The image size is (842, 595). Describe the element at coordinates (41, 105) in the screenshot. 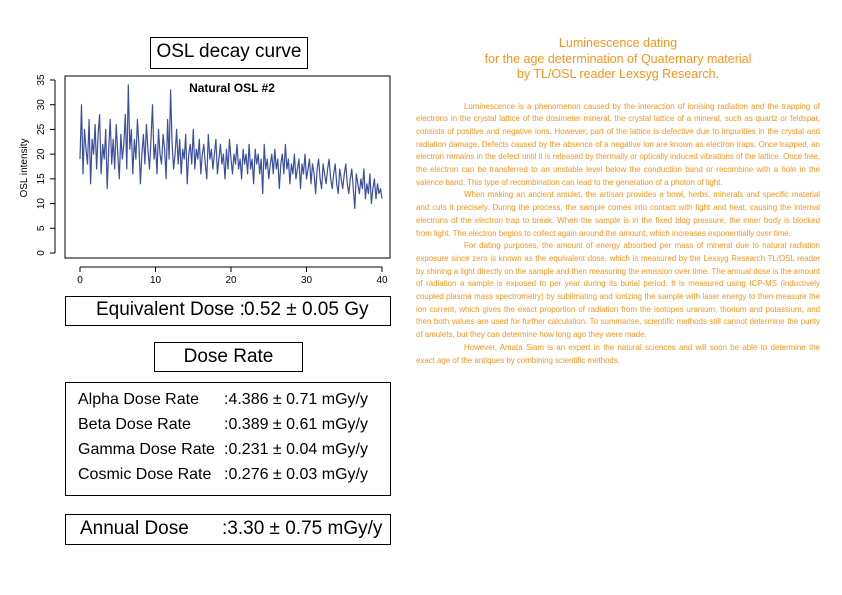

I see `y-tick-label: 30` at that location.